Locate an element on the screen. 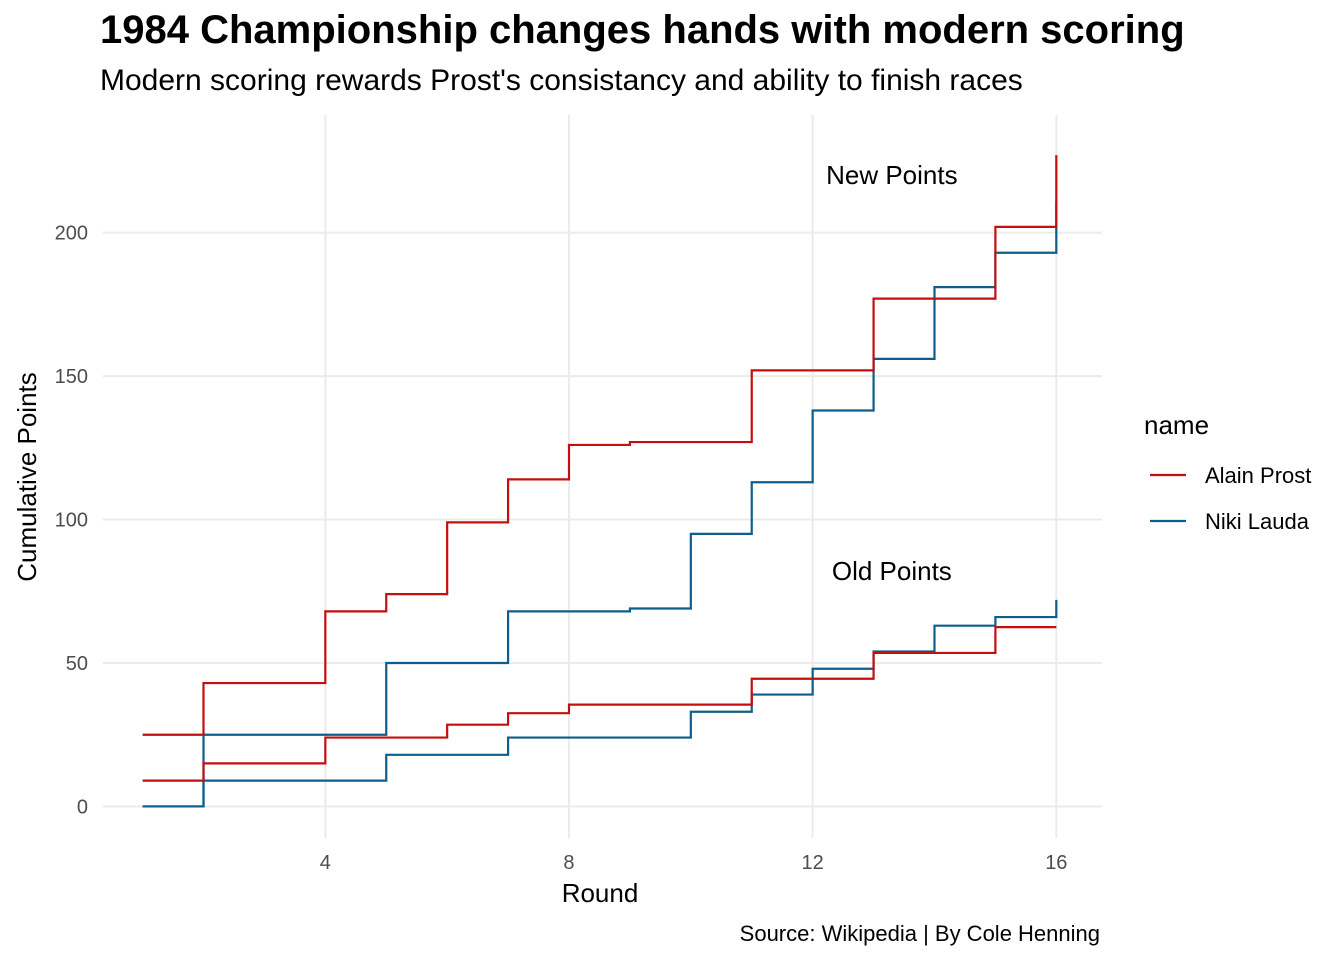 This screenshot has height=960, width=1344. legend: name Alain Prost Niki Lauda is located at coordinates (1227, 472).